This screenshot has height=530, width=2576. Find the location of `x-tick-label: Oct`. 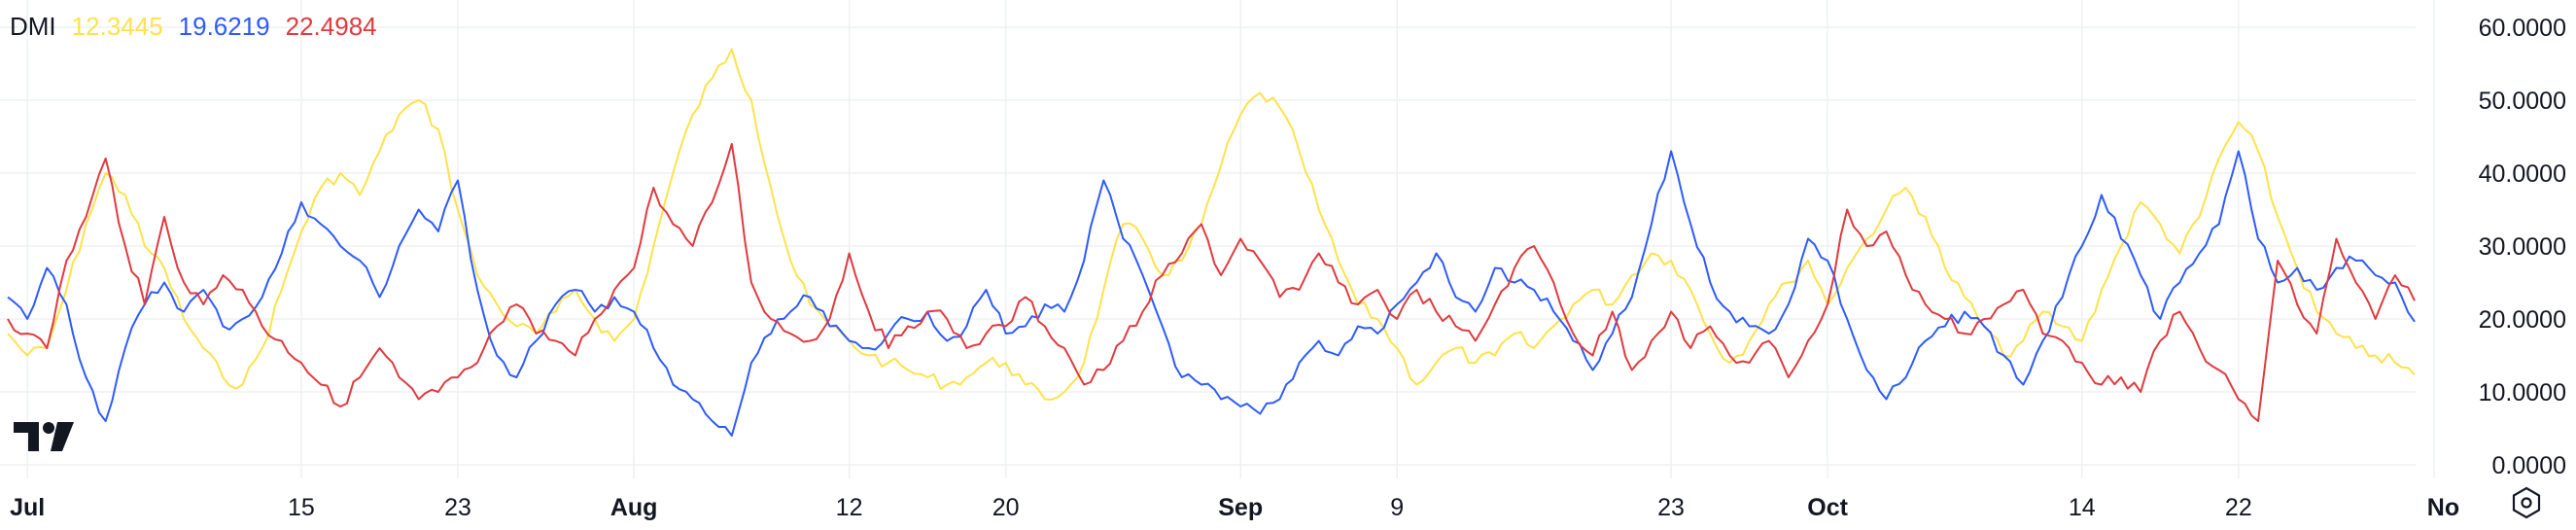

x-tick-label: Oct is located at coordinates (1827, 508).